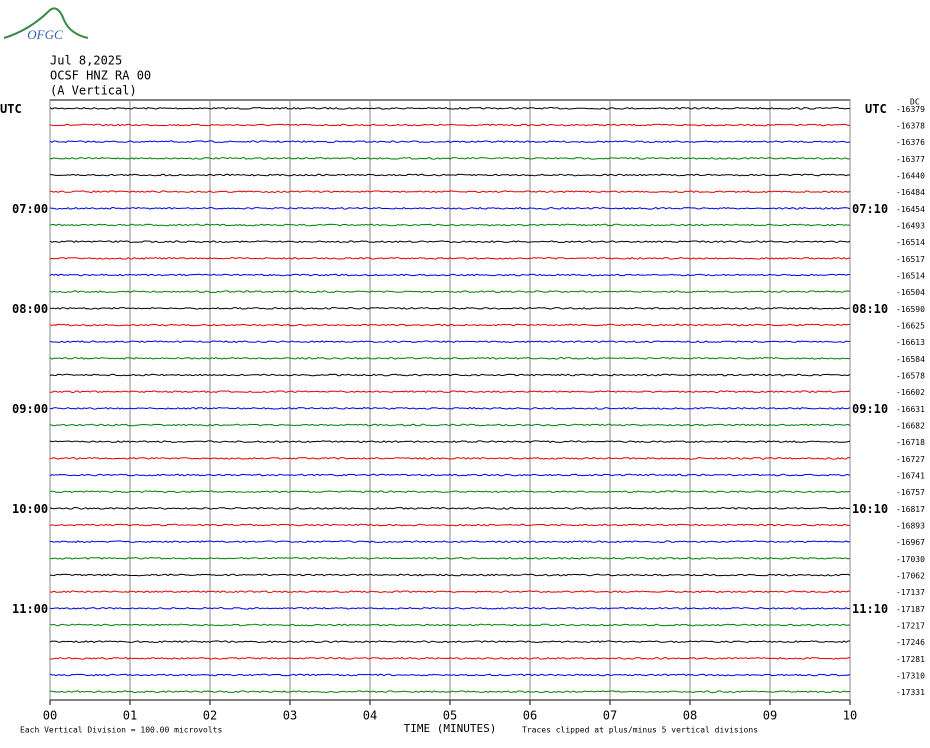  Describe the element at coordinates (910, 126) in the screenshot. I see `trace-offset: -16378` at that location.